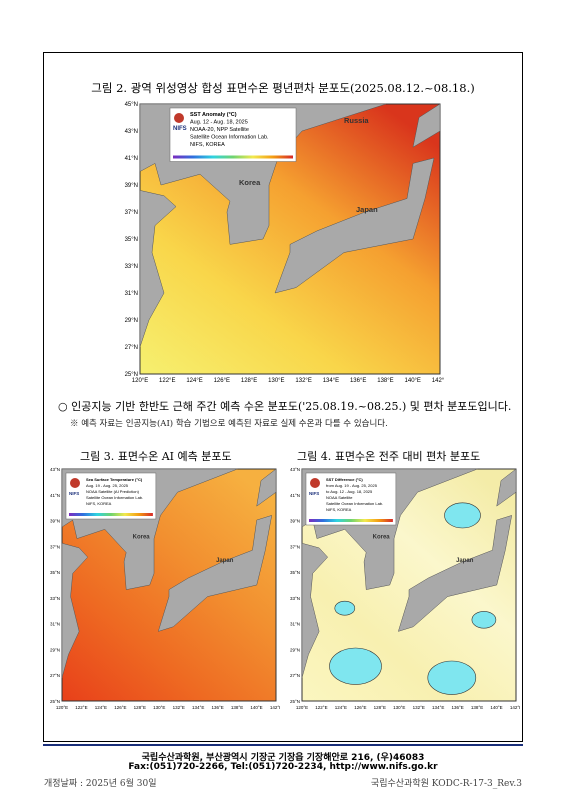  I want to click on legend-line: NOAA-20, NPP Satellite, so click(219, 130).